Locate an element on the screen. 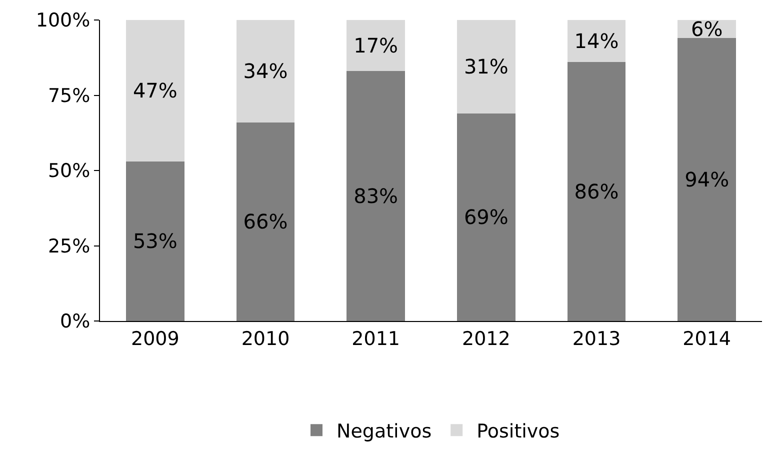  legend-label: Negativos is located at coordinates (384, 431).